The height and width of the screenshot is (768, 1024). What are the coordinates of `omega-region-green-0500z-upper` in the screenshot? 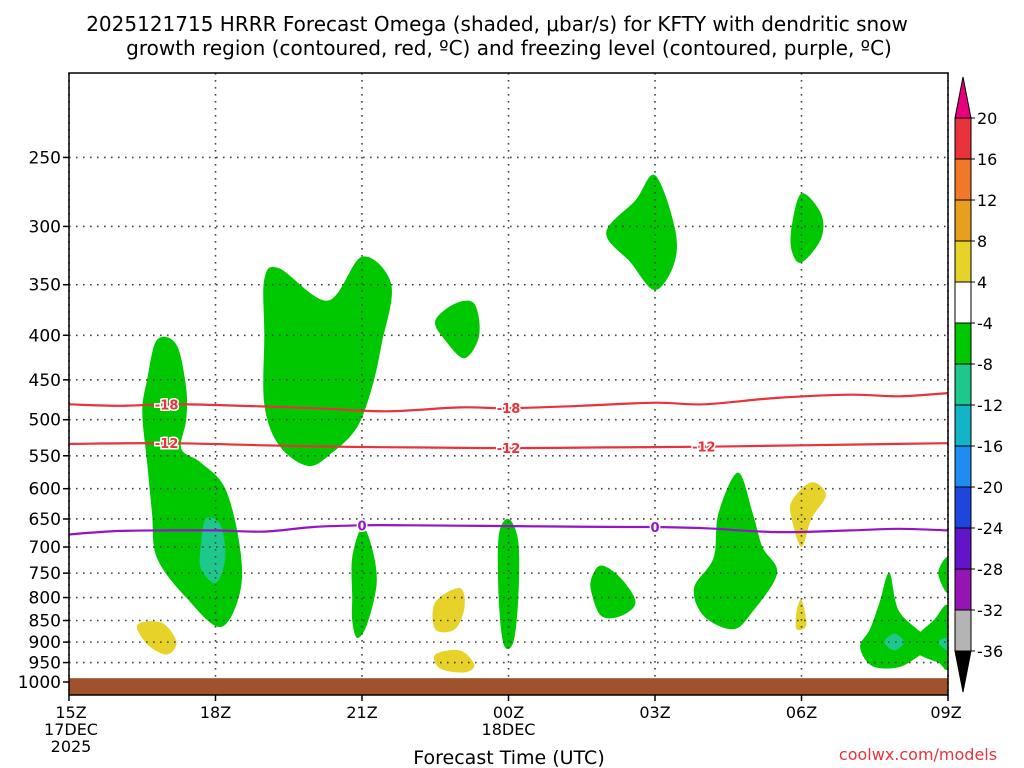 It's located at (807, 228).